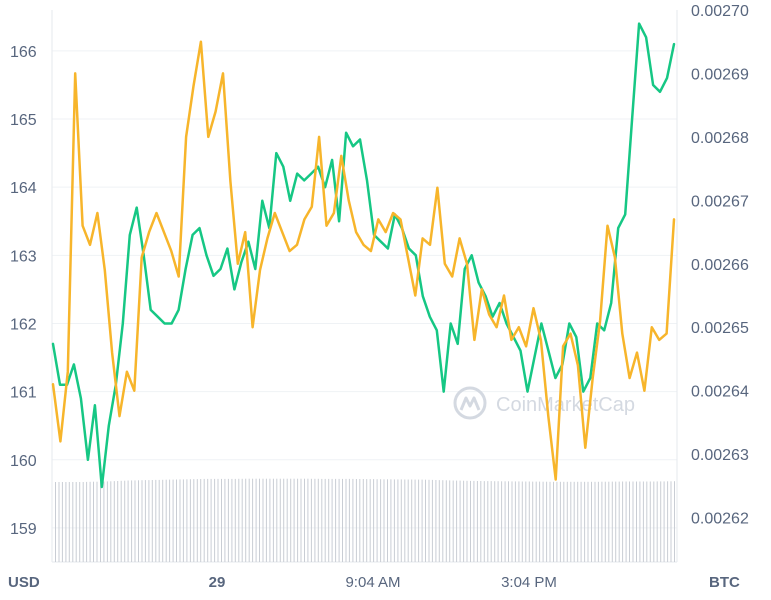 The image size is (771, 600). I want to click on left-tick-label: 159, so click(23, 529).